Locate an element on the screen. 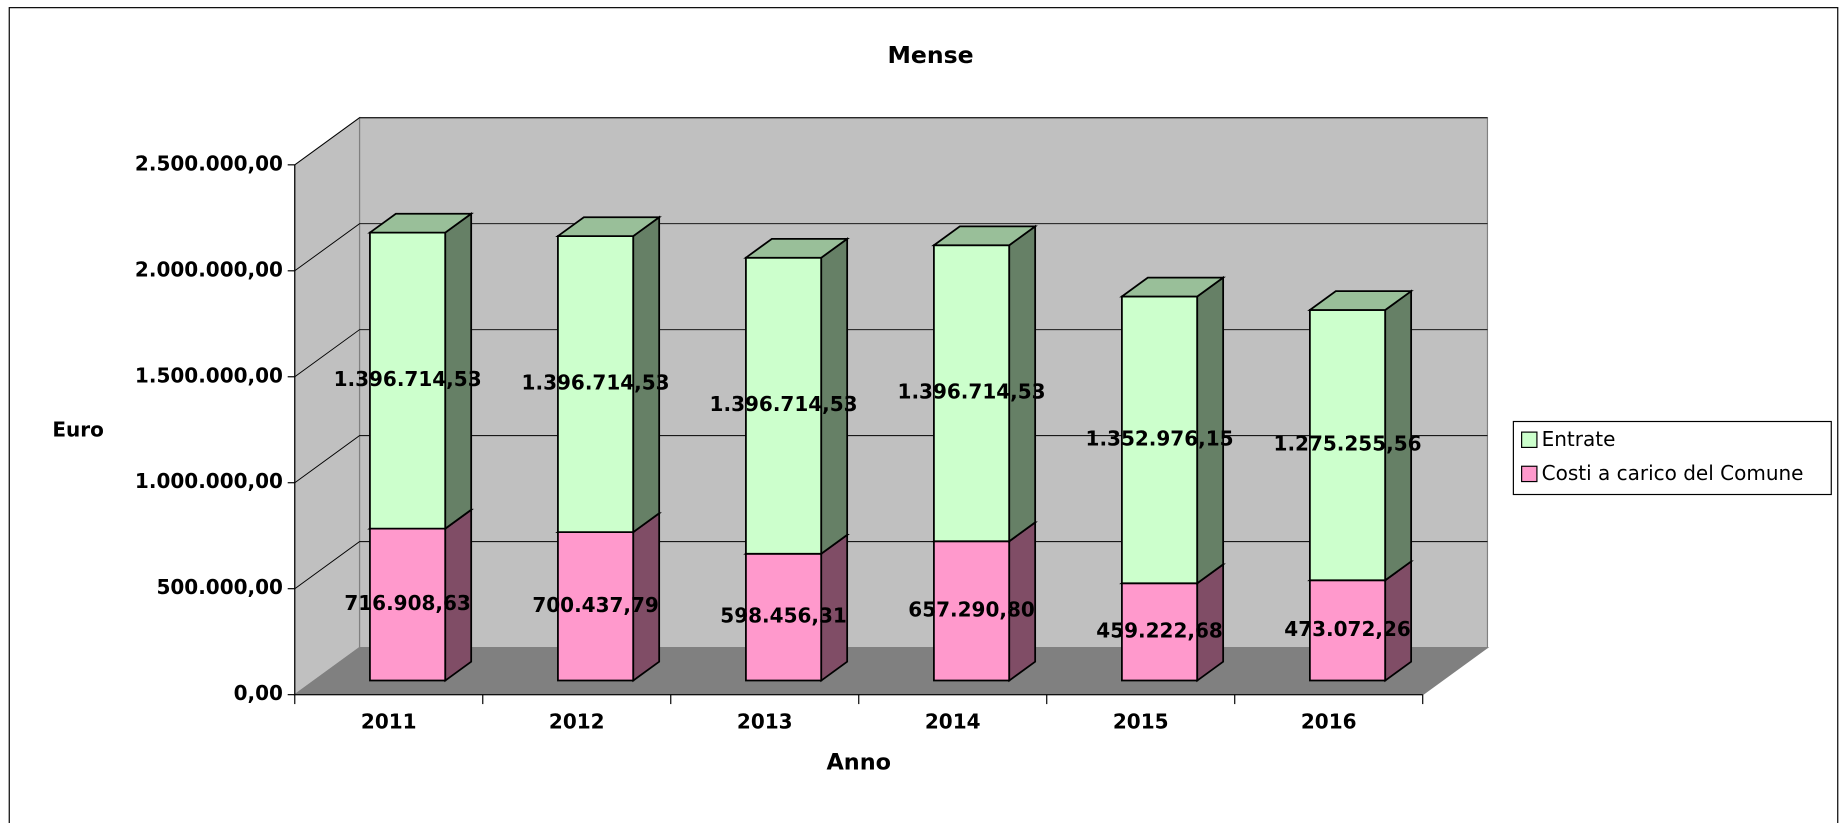  x-tick-label: 2011 is located at coordinates (389, 721).